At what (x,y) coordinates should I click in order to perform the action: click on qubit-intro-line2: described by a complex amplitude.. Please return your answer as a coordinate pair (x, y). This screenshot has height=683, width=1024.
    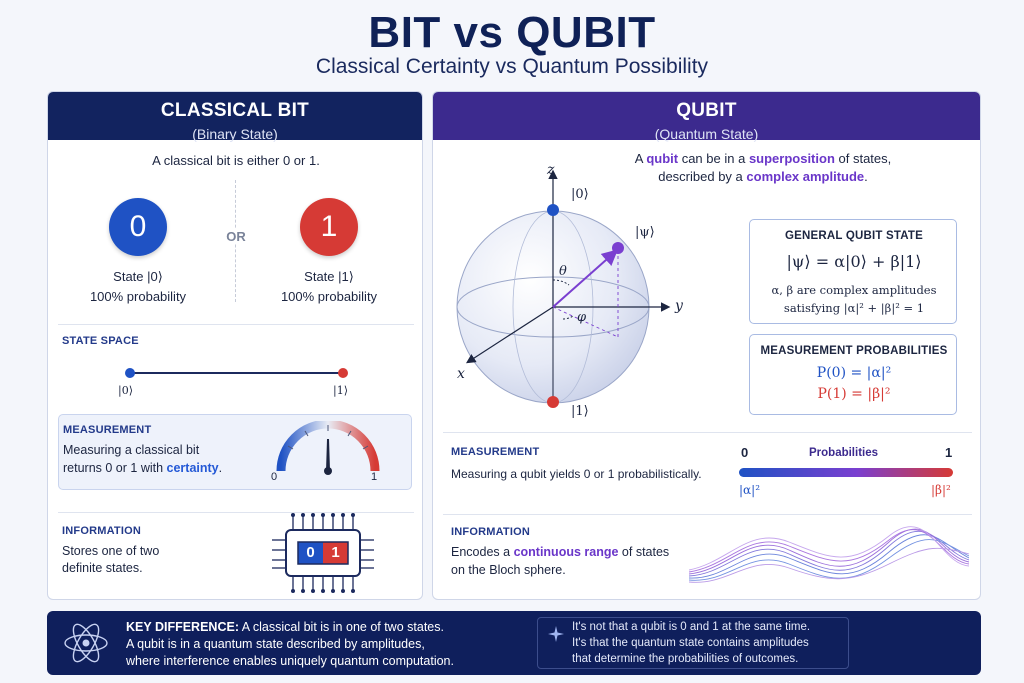
    Looking at the image, I should click on (763, 177).